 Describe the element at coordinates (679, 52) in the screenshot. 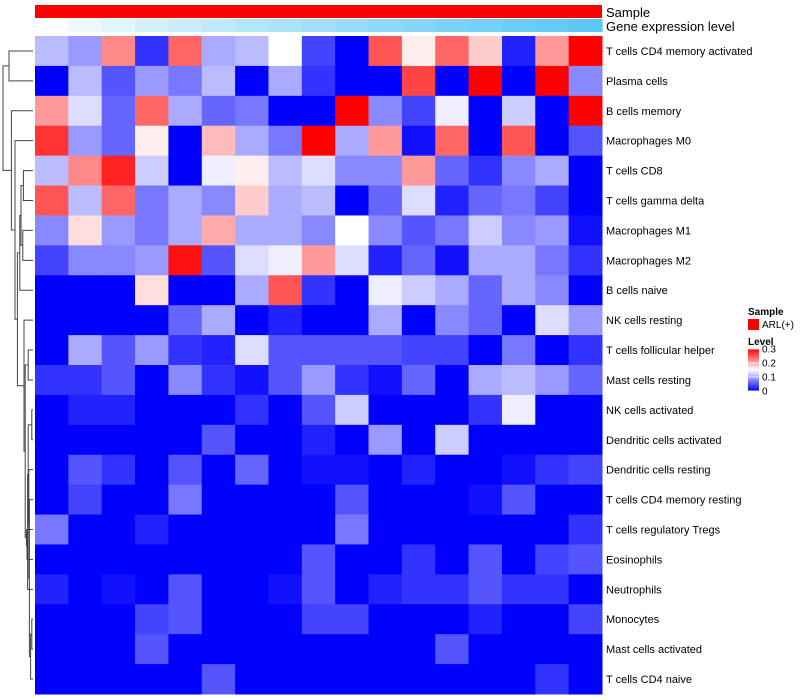

I see `row-label: T cells CD4 memory activated` at that location.